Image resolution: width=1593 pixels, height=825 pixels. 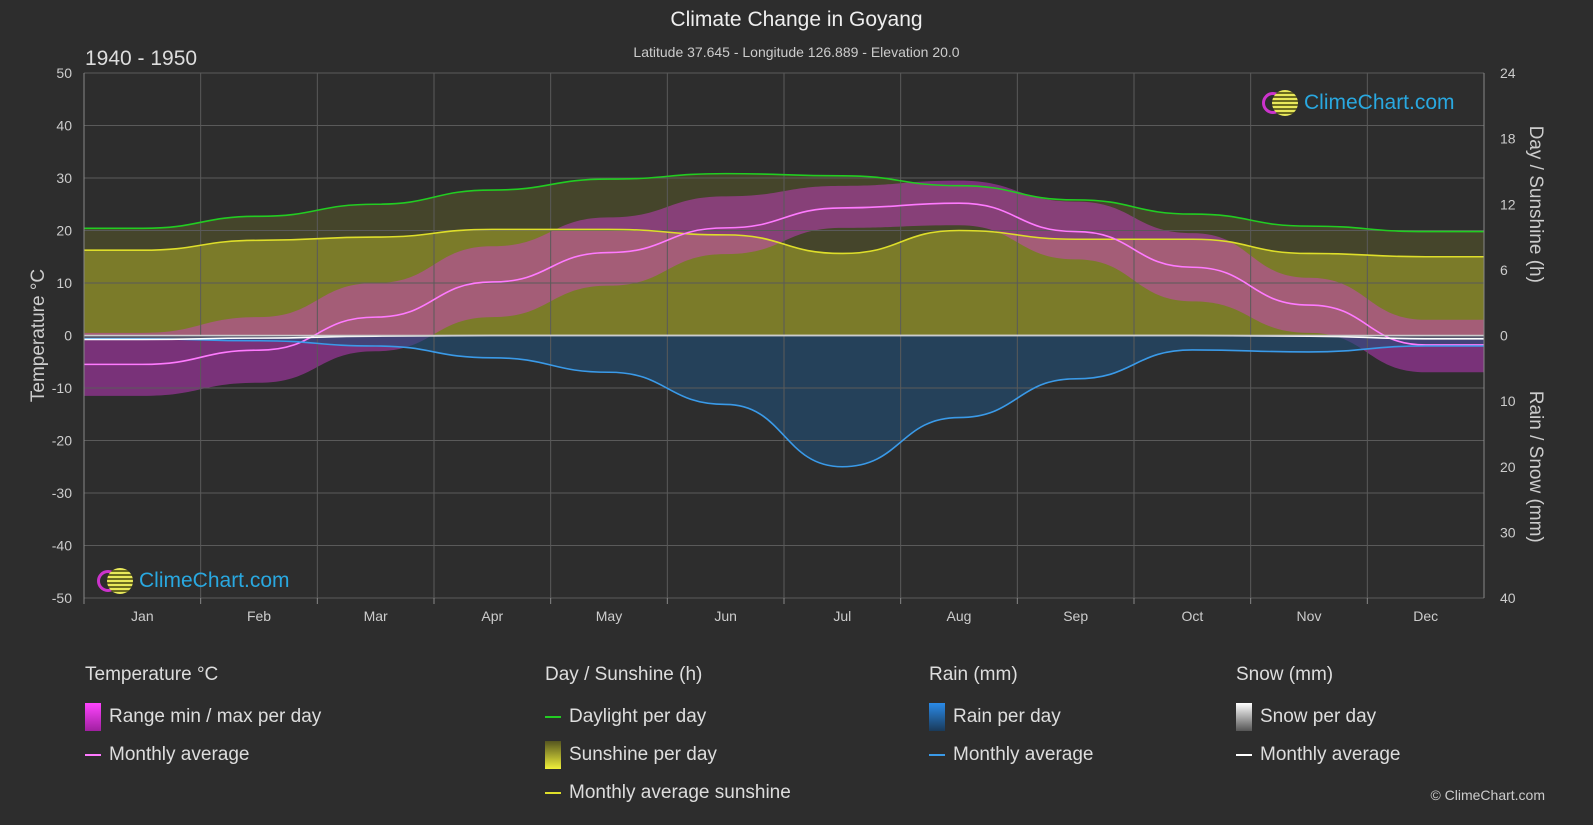 I want to click on legend-item: Sunshine per day, so click(x=668, y=755).